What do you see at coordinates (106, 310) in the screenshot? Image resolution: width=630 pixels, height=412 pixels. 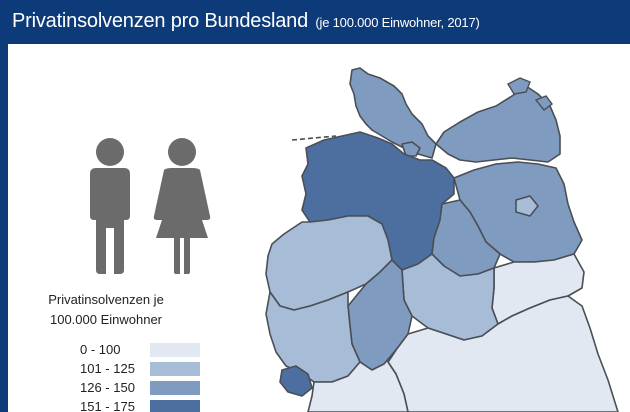 I see `legend-title: Privatinsolvenzen je 100.000 Einwohner` at bounding box center [106, 310].